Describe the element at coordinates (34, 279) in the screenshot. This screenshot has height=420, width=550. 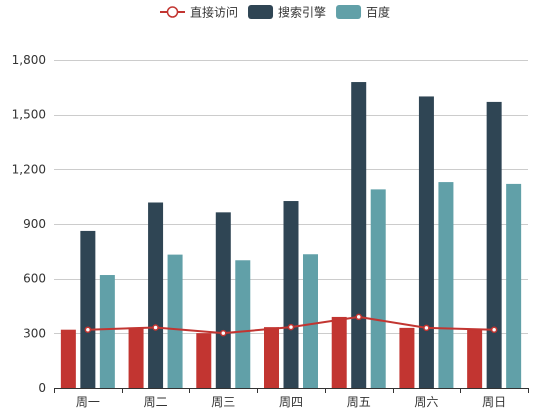
I see `y-tick-label: 600` at that location.